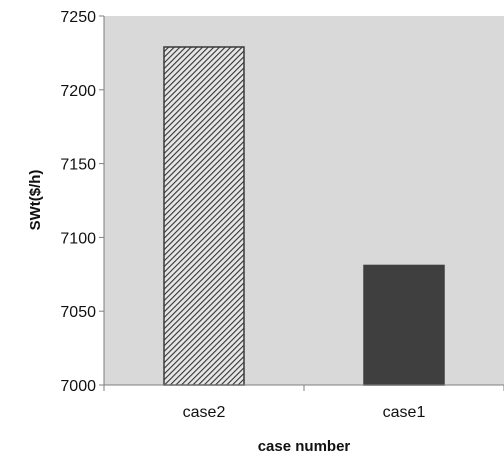 This screenshot has height=457, width=504. I want to click on y-tick-label: 7200, so click(78, 91).